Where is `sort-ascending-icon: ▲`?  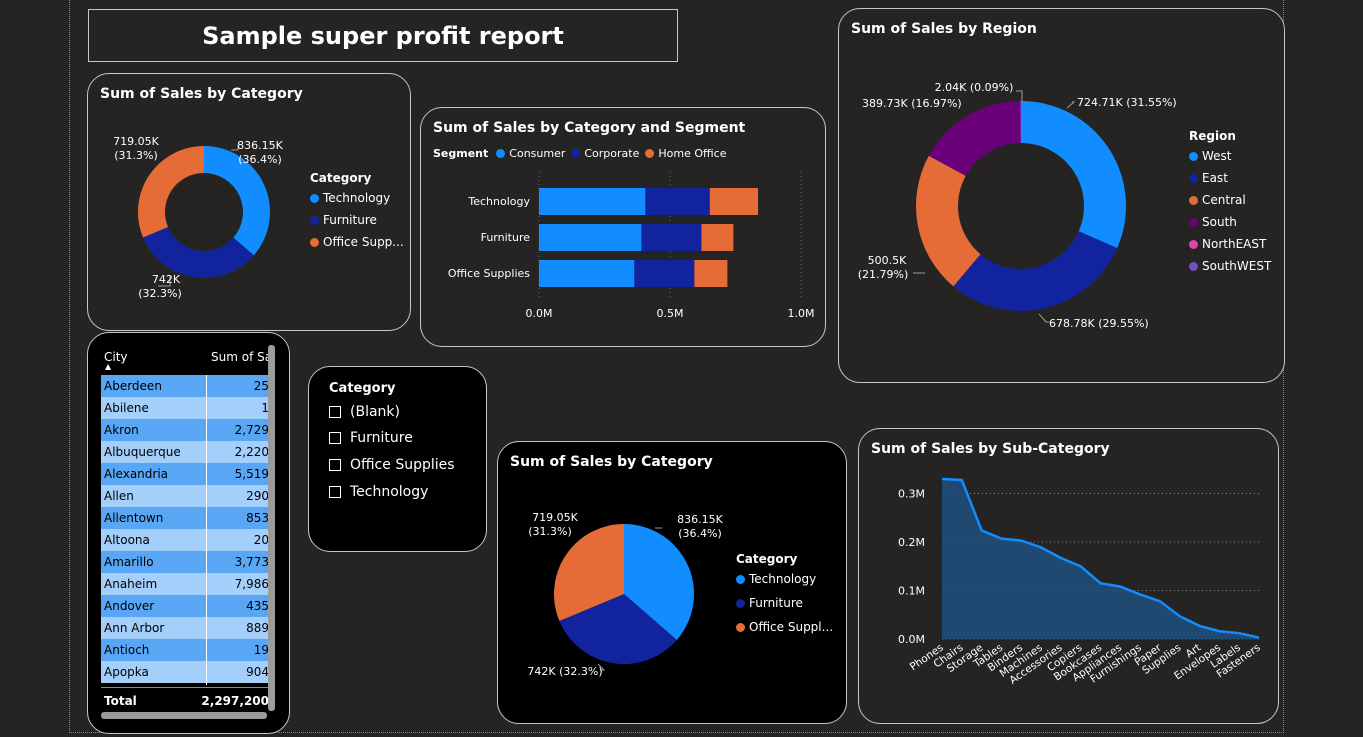
sort-ascending-icon: ▲ is located at coordinates (108, 366).